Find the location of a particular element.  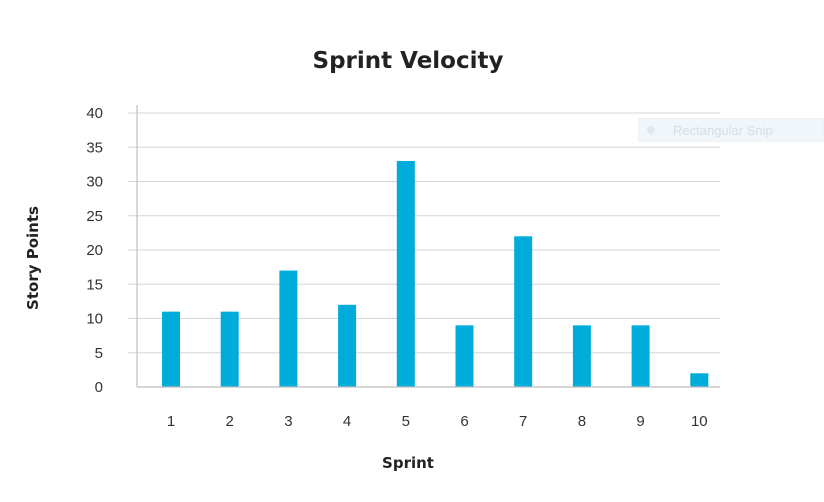

x-tick-label: 4 is located at coordinates (347, 421).